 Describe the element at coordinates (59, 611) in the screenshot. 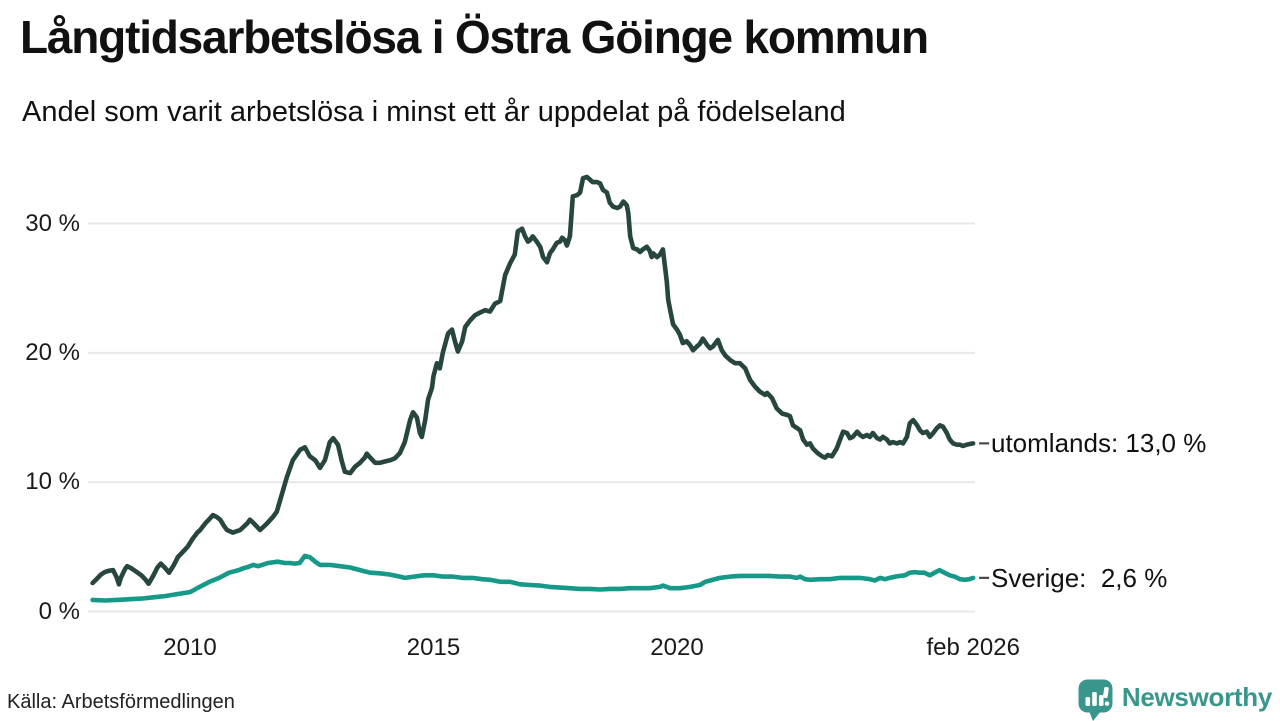

I see `y-axis-tick-0: 0 %` at that location.